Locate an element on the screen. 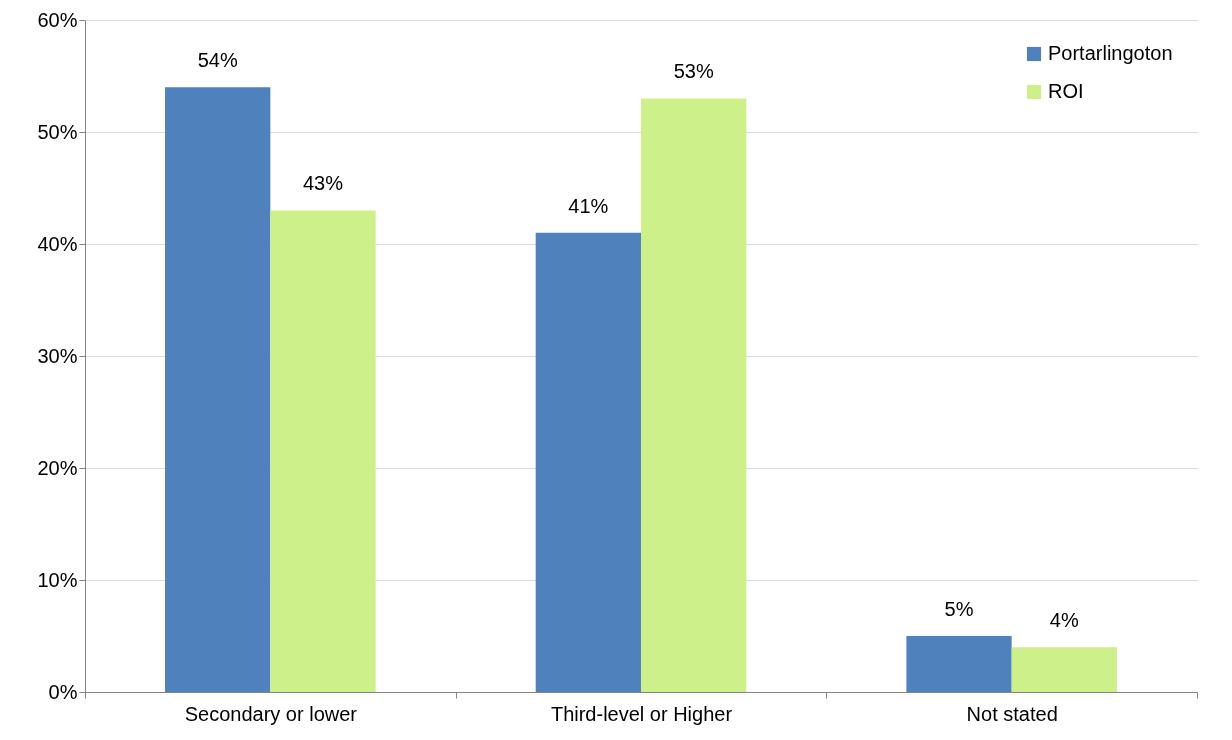 Image resolution: width=1232 pixels, height=740 pixels. data-label: 5% is located at coordinates (959, 609).